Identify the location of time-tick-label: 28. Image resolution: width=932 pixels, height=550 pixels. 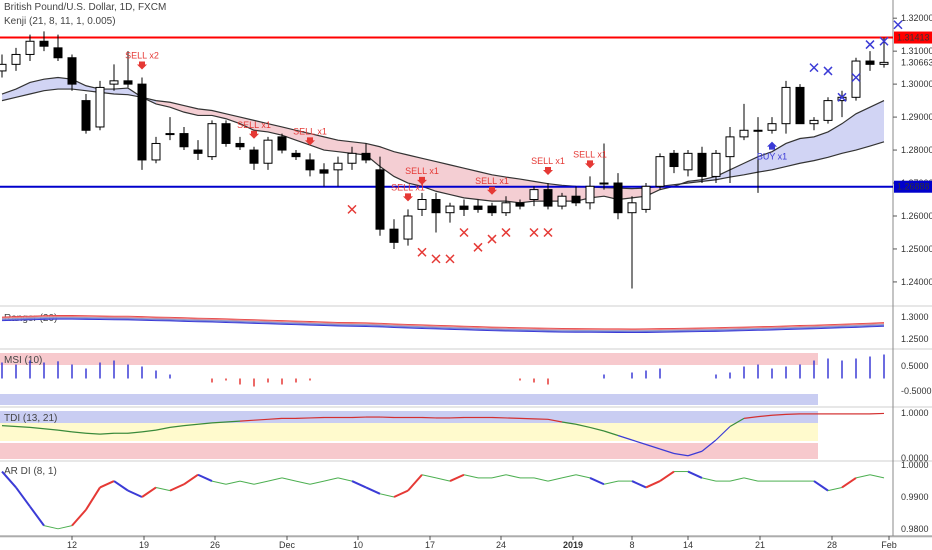
(832, 545).